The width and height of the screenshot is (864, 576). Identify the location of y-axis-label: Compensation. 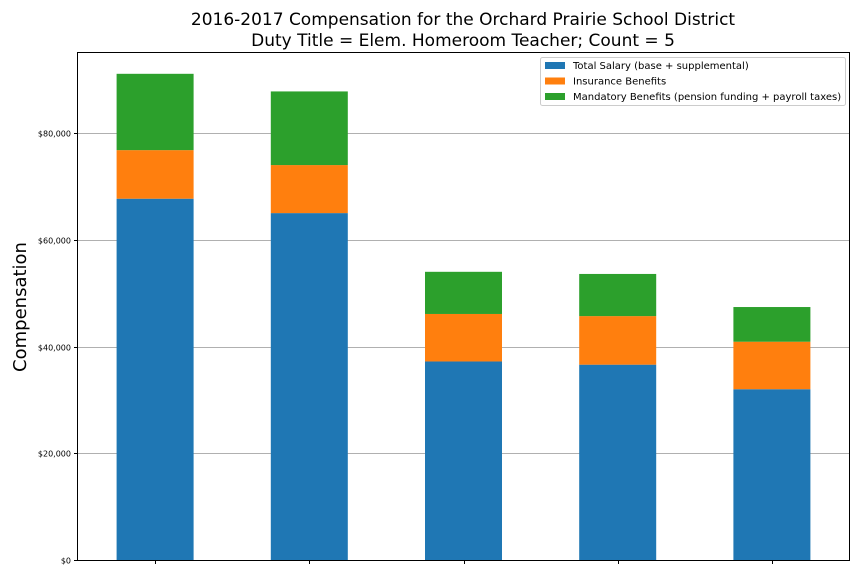
(20, 307).